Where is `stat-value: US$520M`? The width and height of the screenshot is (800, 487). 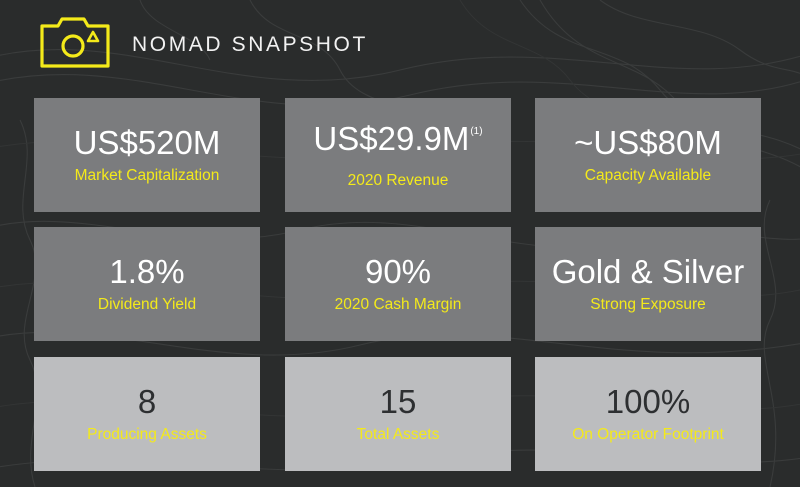 stat-value: US$520M is located at coordinates (147, 142).